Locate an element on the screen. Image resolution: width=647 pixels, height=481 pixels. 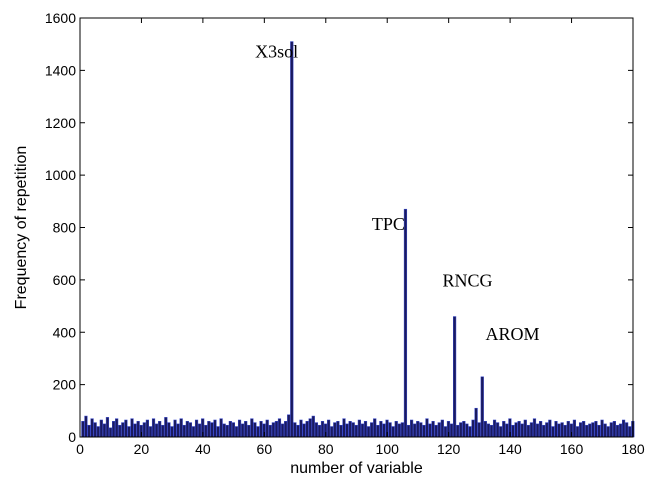
y-tick-label: 600 is located at coordinates (65, 280).